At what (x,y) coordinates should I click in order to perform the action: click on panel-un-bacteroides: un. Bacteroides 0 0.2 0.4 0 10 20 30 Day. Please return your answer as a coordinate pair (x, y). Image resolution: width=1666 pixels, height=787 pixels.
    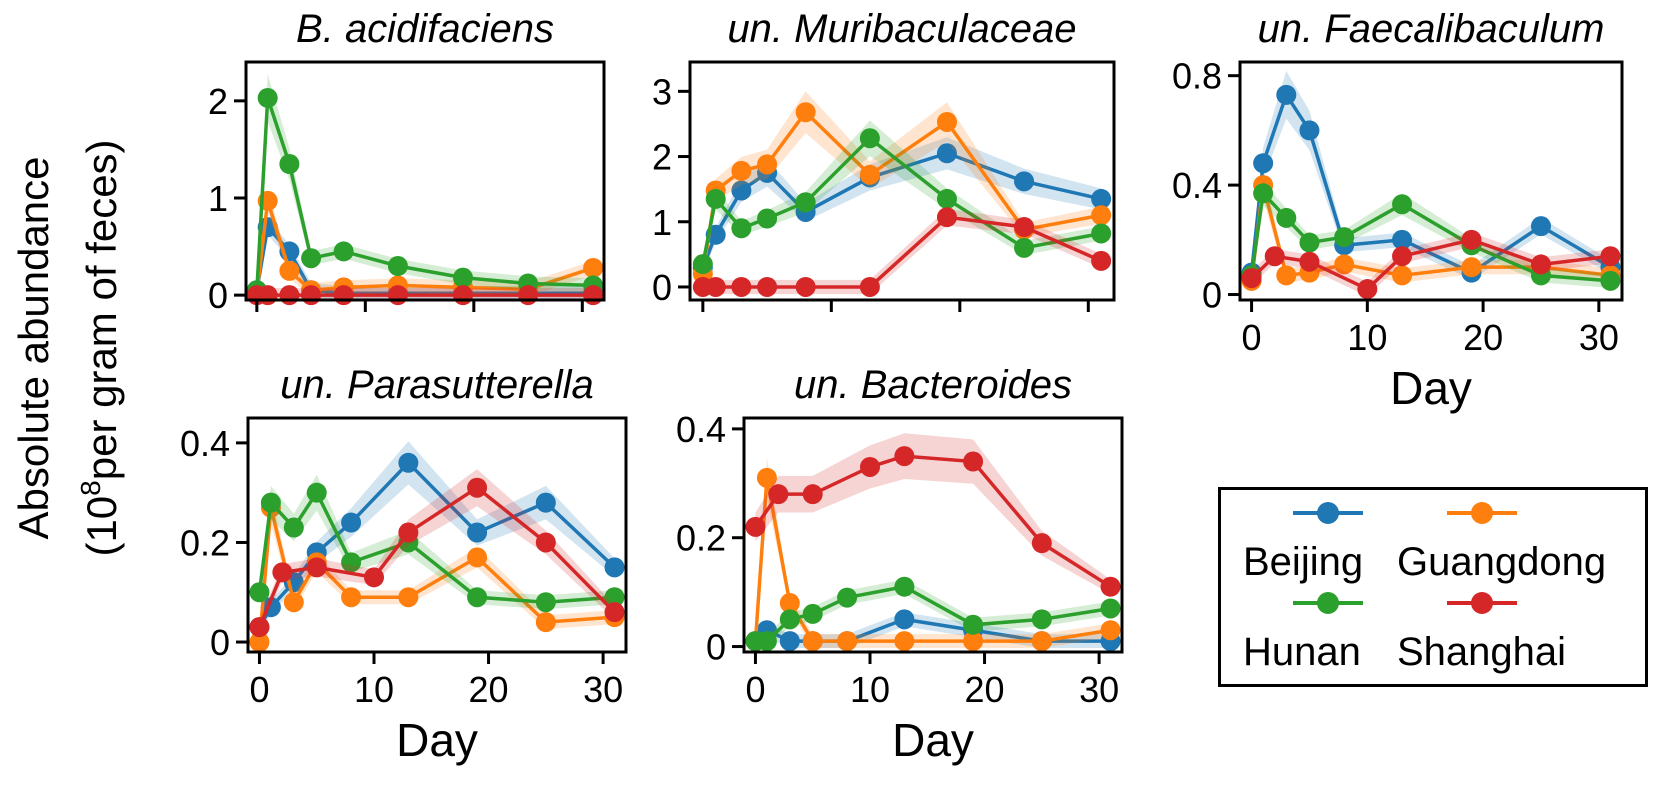
    Looking at the image, I should click on (900, 564).